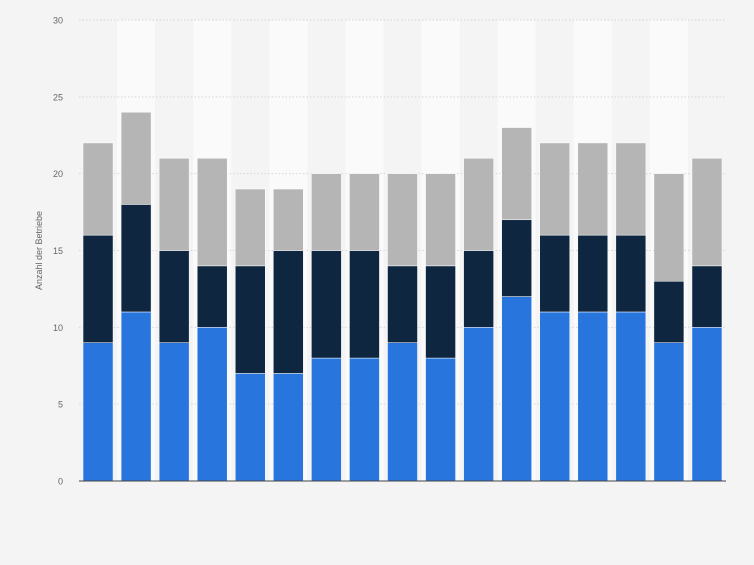 This screenshot has height=565, width=754. Describe the element at coordinates (58, 174) in the screenshot. I see `y-tick-label: 20` at that location.